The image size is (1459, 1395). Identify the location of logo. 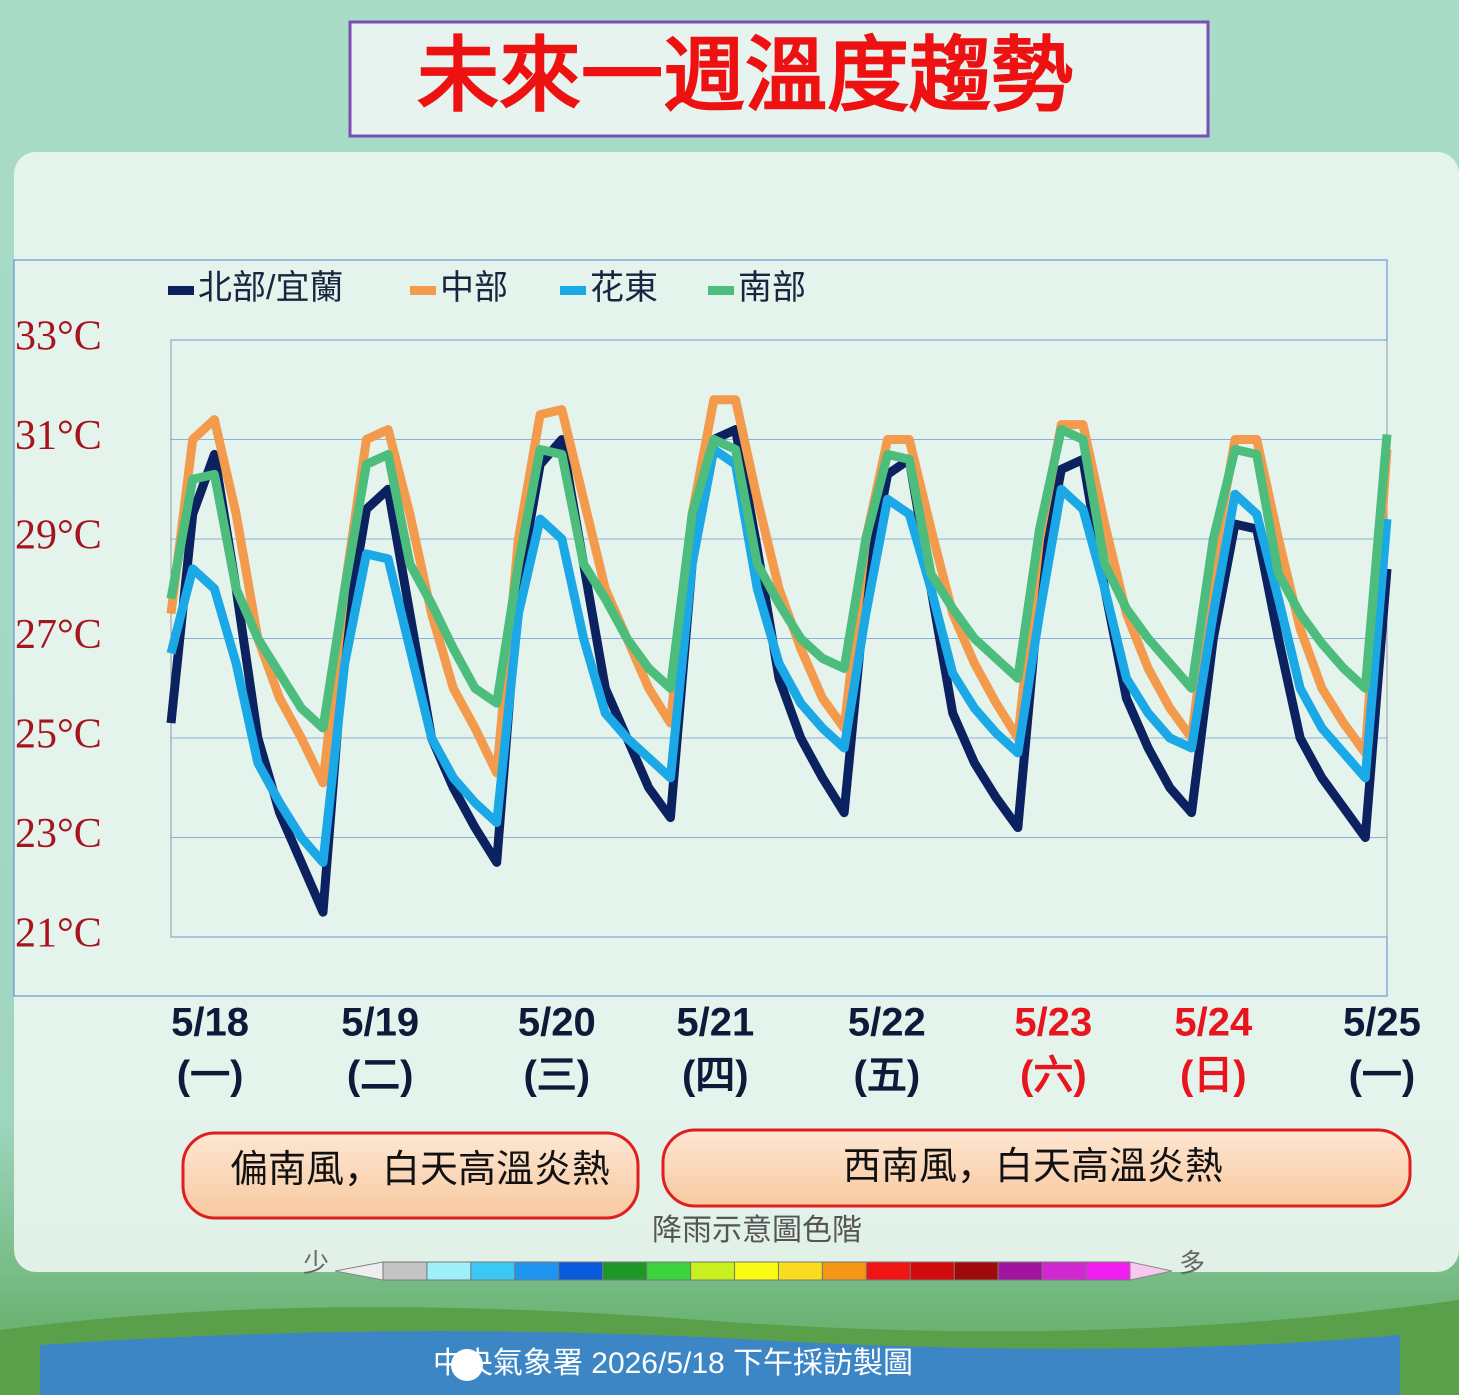
(467, 1365).